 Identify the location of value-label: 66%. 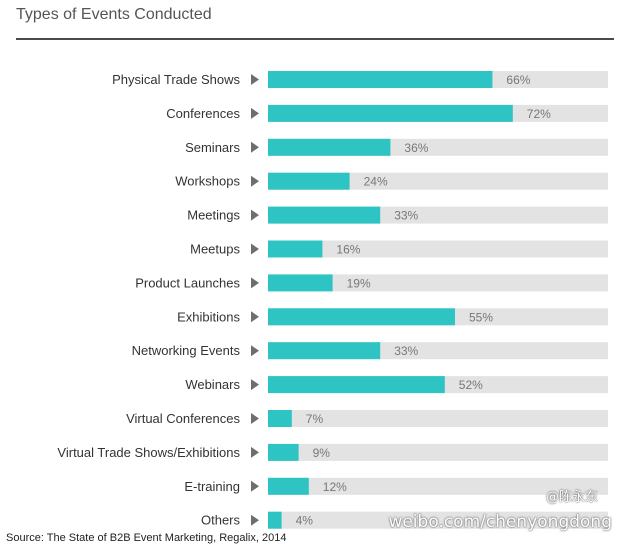
(518, 80).